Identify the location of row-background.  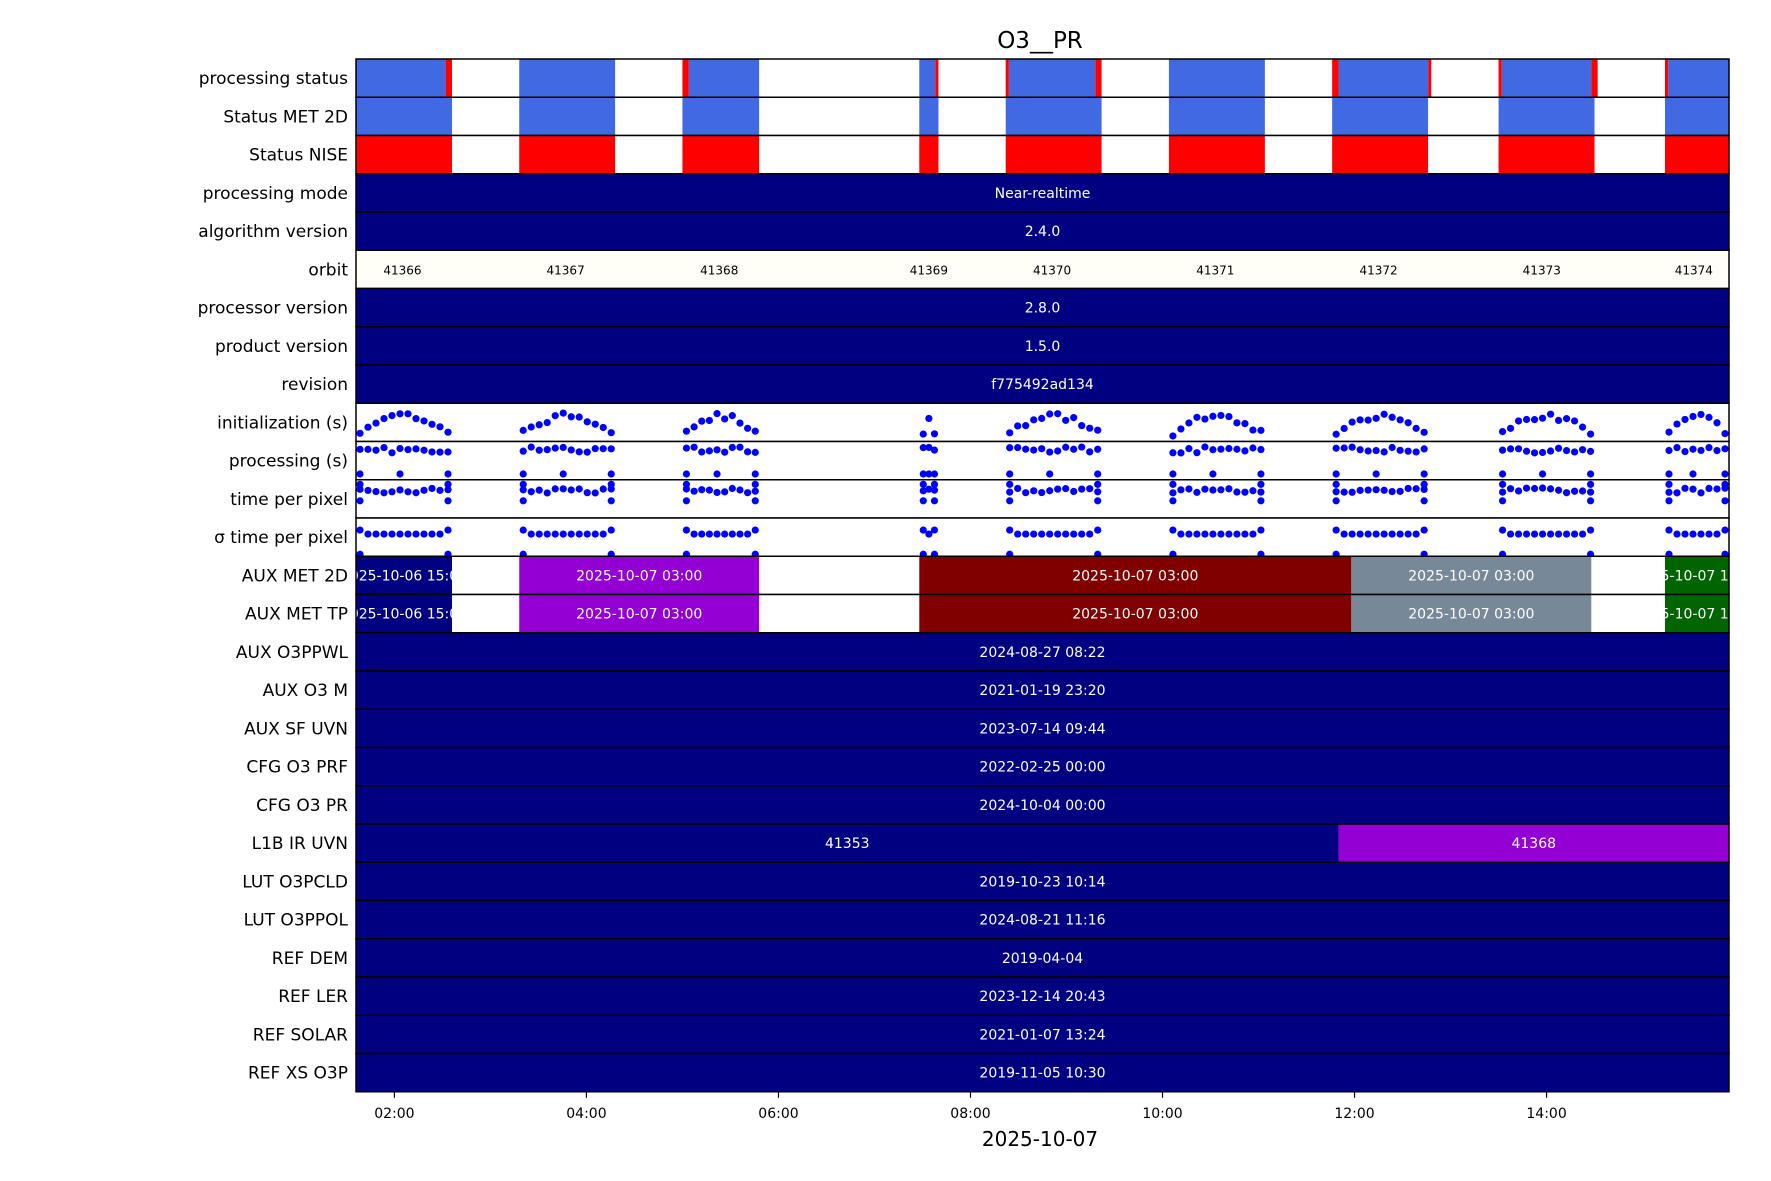
(1042, 269).